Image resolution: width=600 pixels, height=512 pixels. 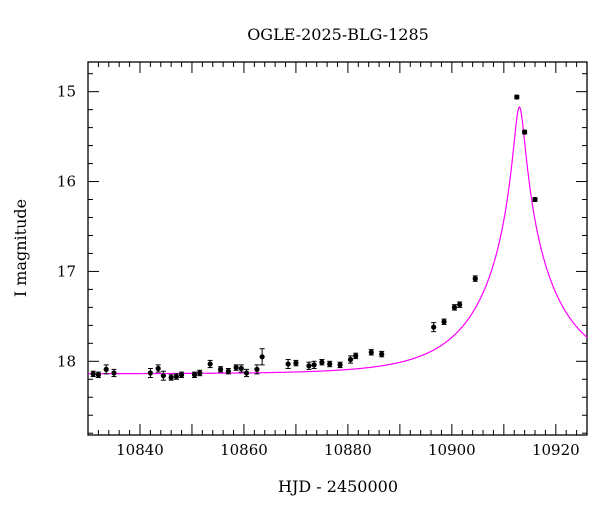 I want to click on x-axis-label: HJD - 2450000, so click(x=338, y=486).